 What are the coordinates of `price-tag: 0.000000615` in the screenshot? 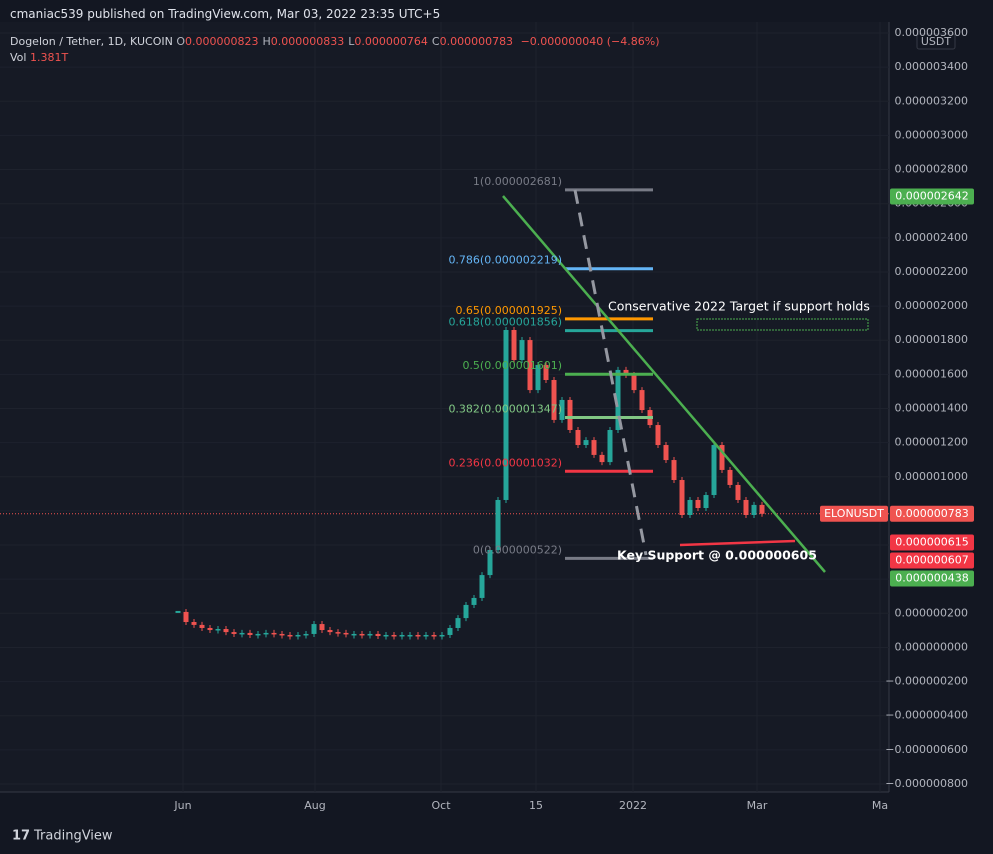 It's located at (931, 541).